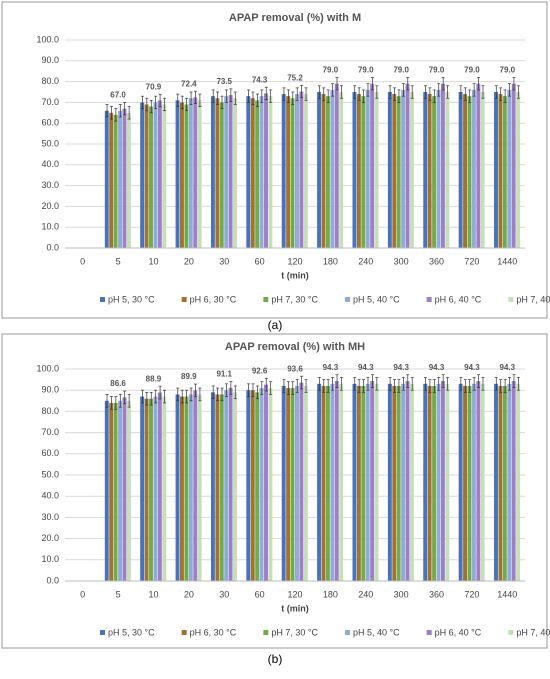 Image resolution: width=550 pixels, height=679 pixels. What do you see at coordinates (365, 261) in the screenshot?
I see `x-tick-label: 240` at bounding box center [365, 261].